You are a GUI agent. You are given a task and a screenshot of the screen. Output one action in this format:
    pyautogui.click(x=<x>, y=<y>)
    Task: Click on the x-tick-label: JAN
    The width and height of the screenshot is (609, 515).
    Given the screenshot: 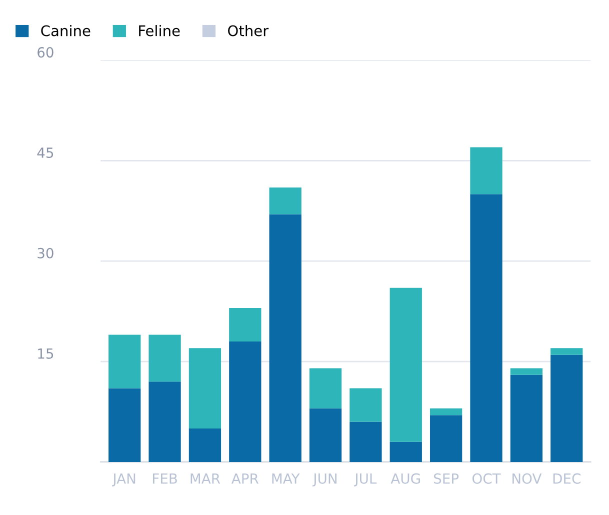 What is the action you would take?
    pyautogui.click(x=124, y=479)
    